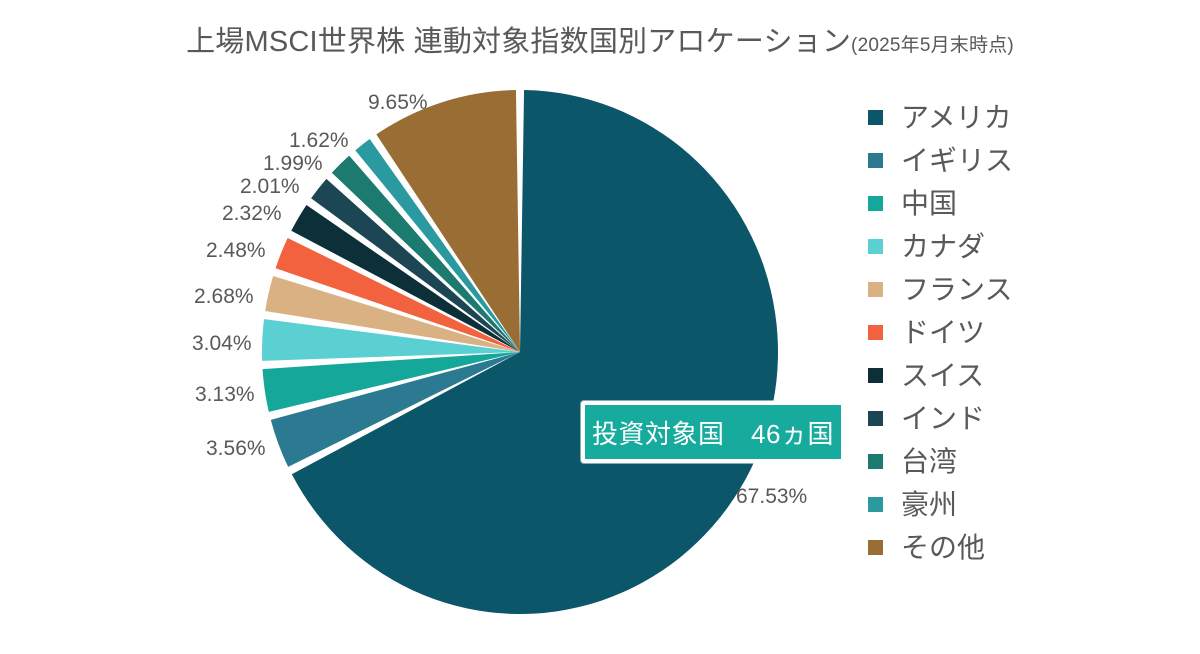 This screenshot has height=654, width=1200. Describe the element at coordinates (929, 203) in the screenshot. I see `legend-item-label: 中国` at that location.